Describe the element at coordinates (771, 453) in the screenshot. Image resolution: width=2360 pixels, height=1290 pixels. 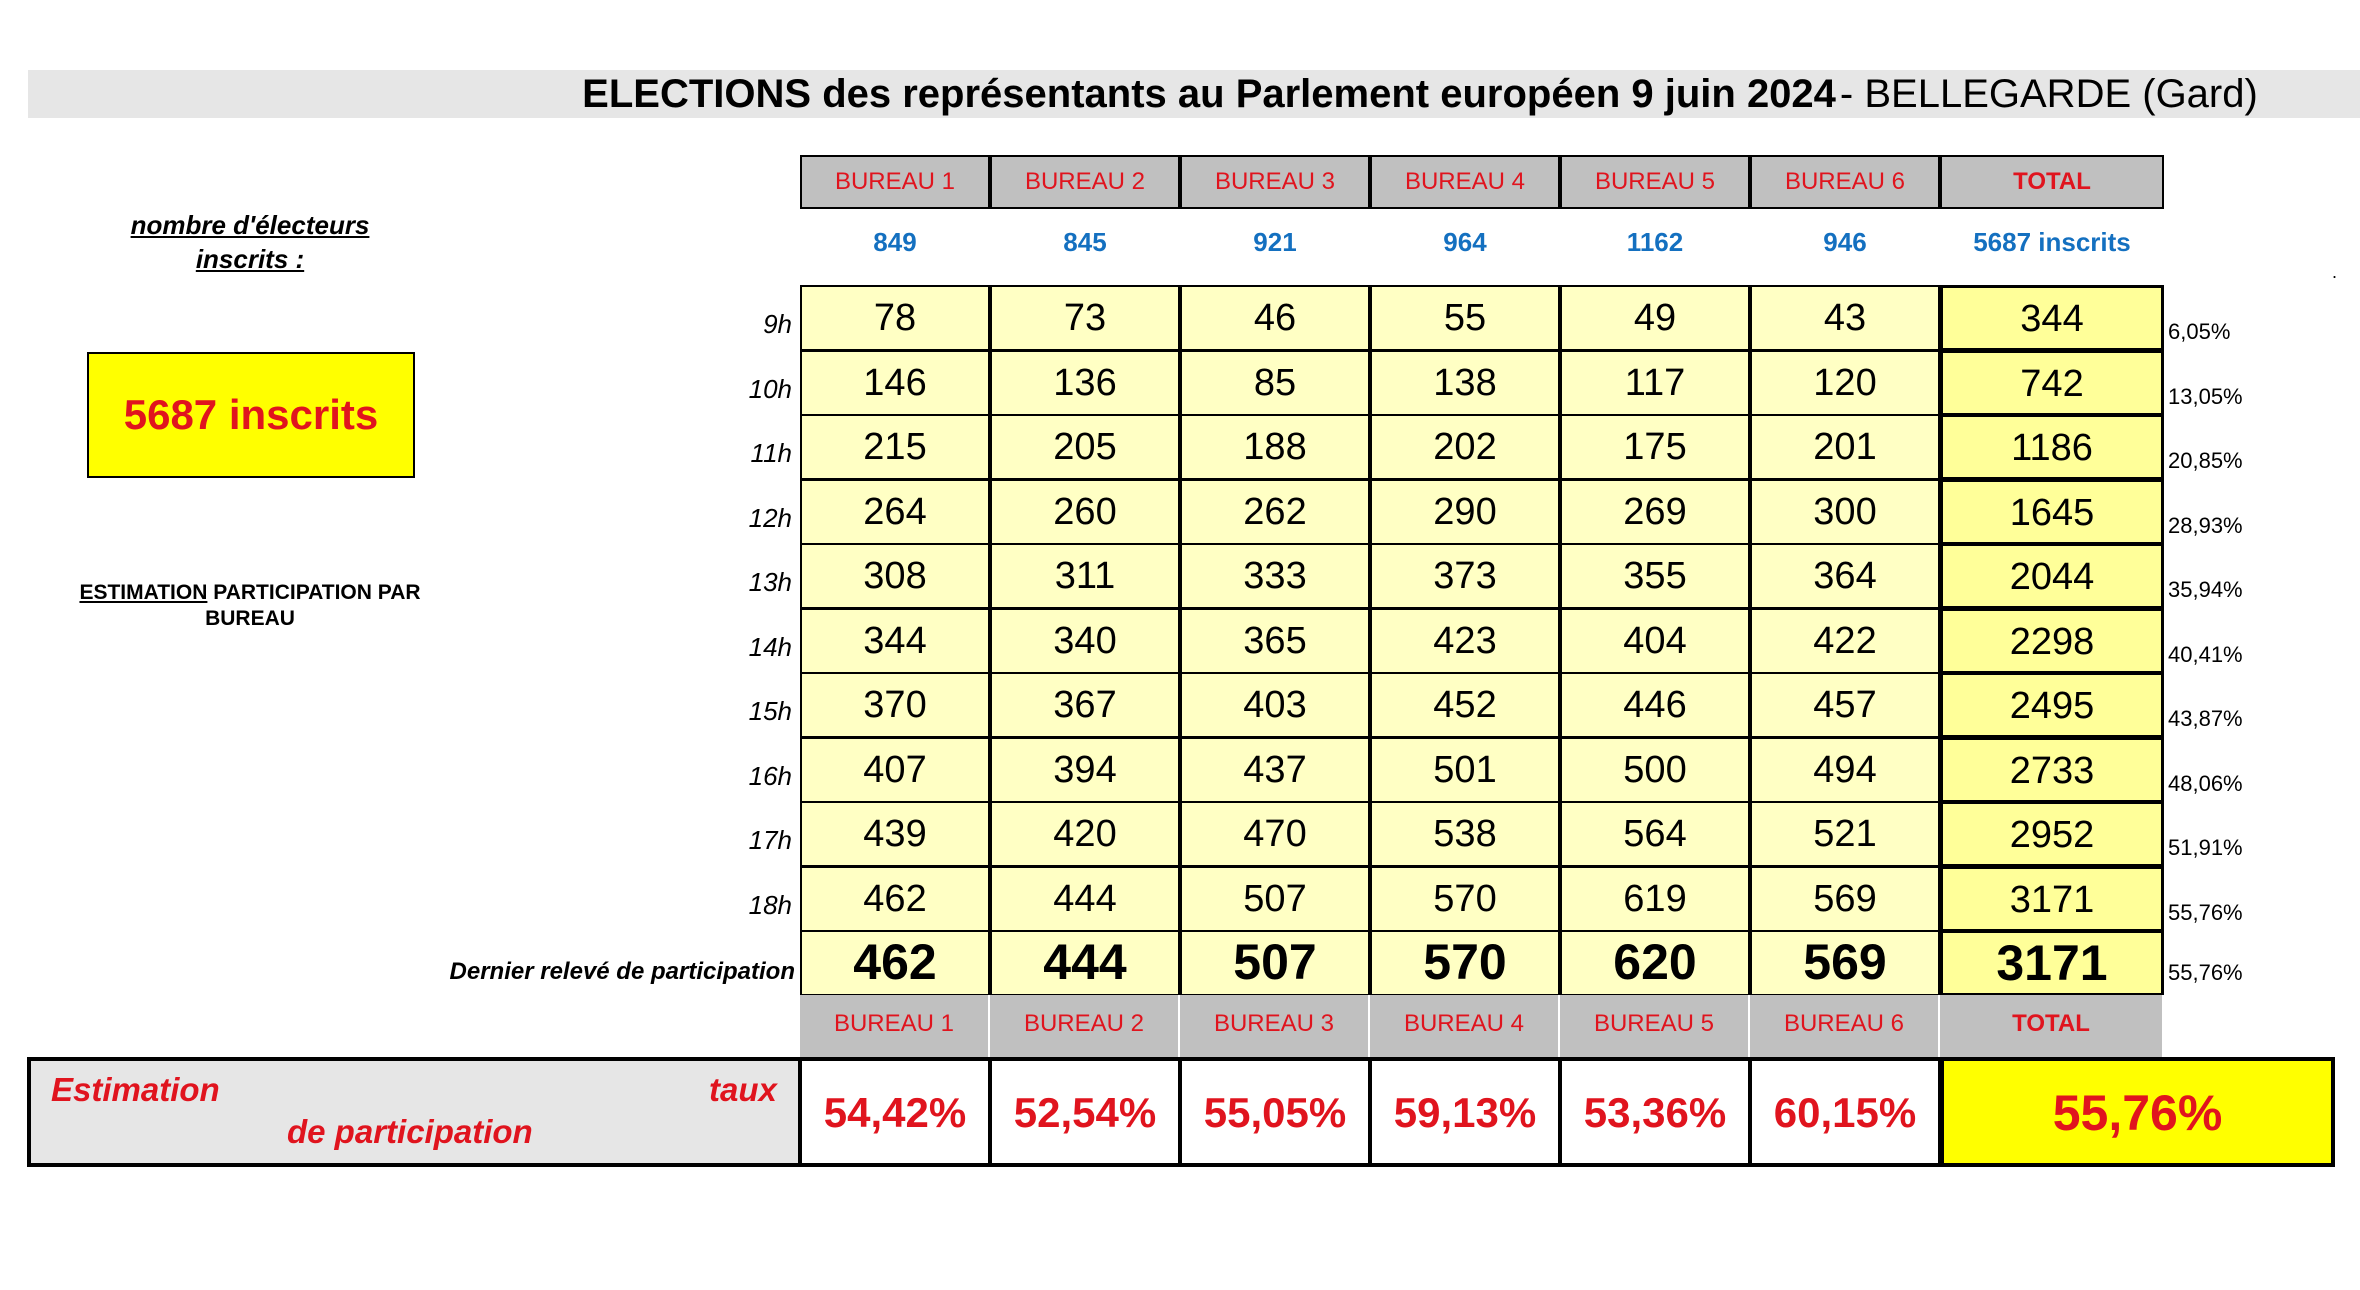
I see `hour-label: 11h` at that location.